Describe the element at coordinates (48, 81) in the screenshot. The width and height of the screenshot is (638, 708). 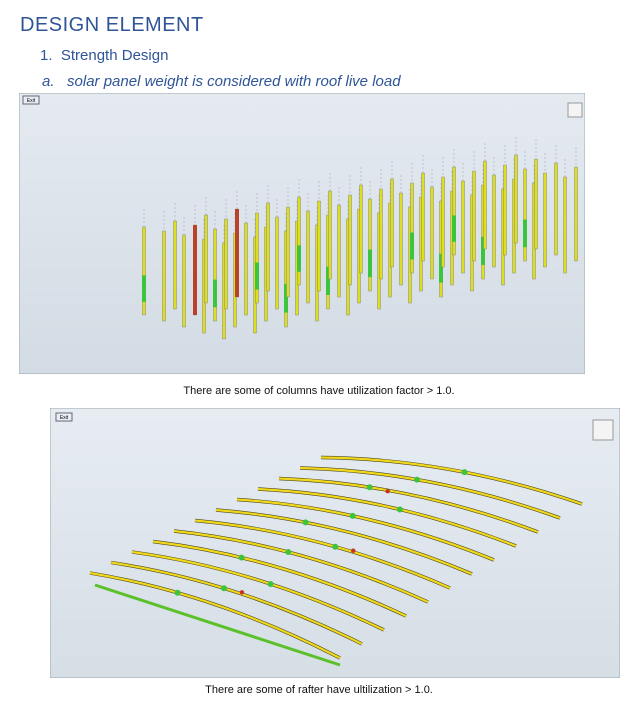
I see `sublist-marker: a.` at that location.